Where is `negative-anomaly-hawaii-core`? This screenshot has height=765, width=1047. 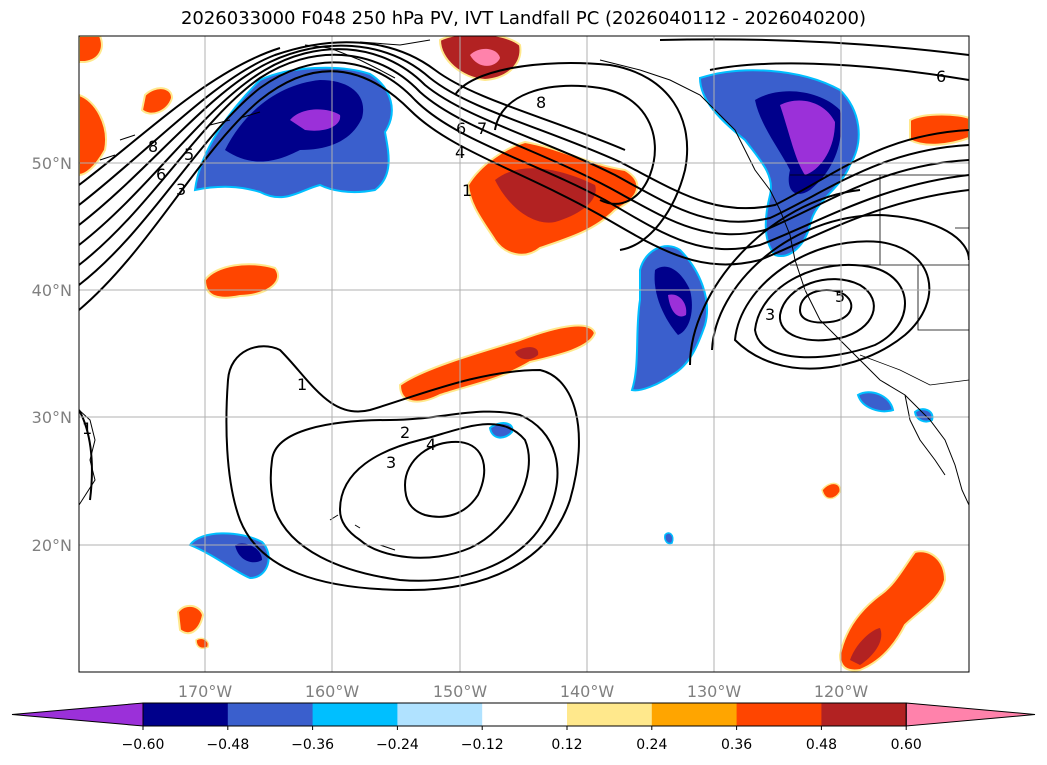
negative-anomaly-hawaii-core is located at coordinates (248, 553).